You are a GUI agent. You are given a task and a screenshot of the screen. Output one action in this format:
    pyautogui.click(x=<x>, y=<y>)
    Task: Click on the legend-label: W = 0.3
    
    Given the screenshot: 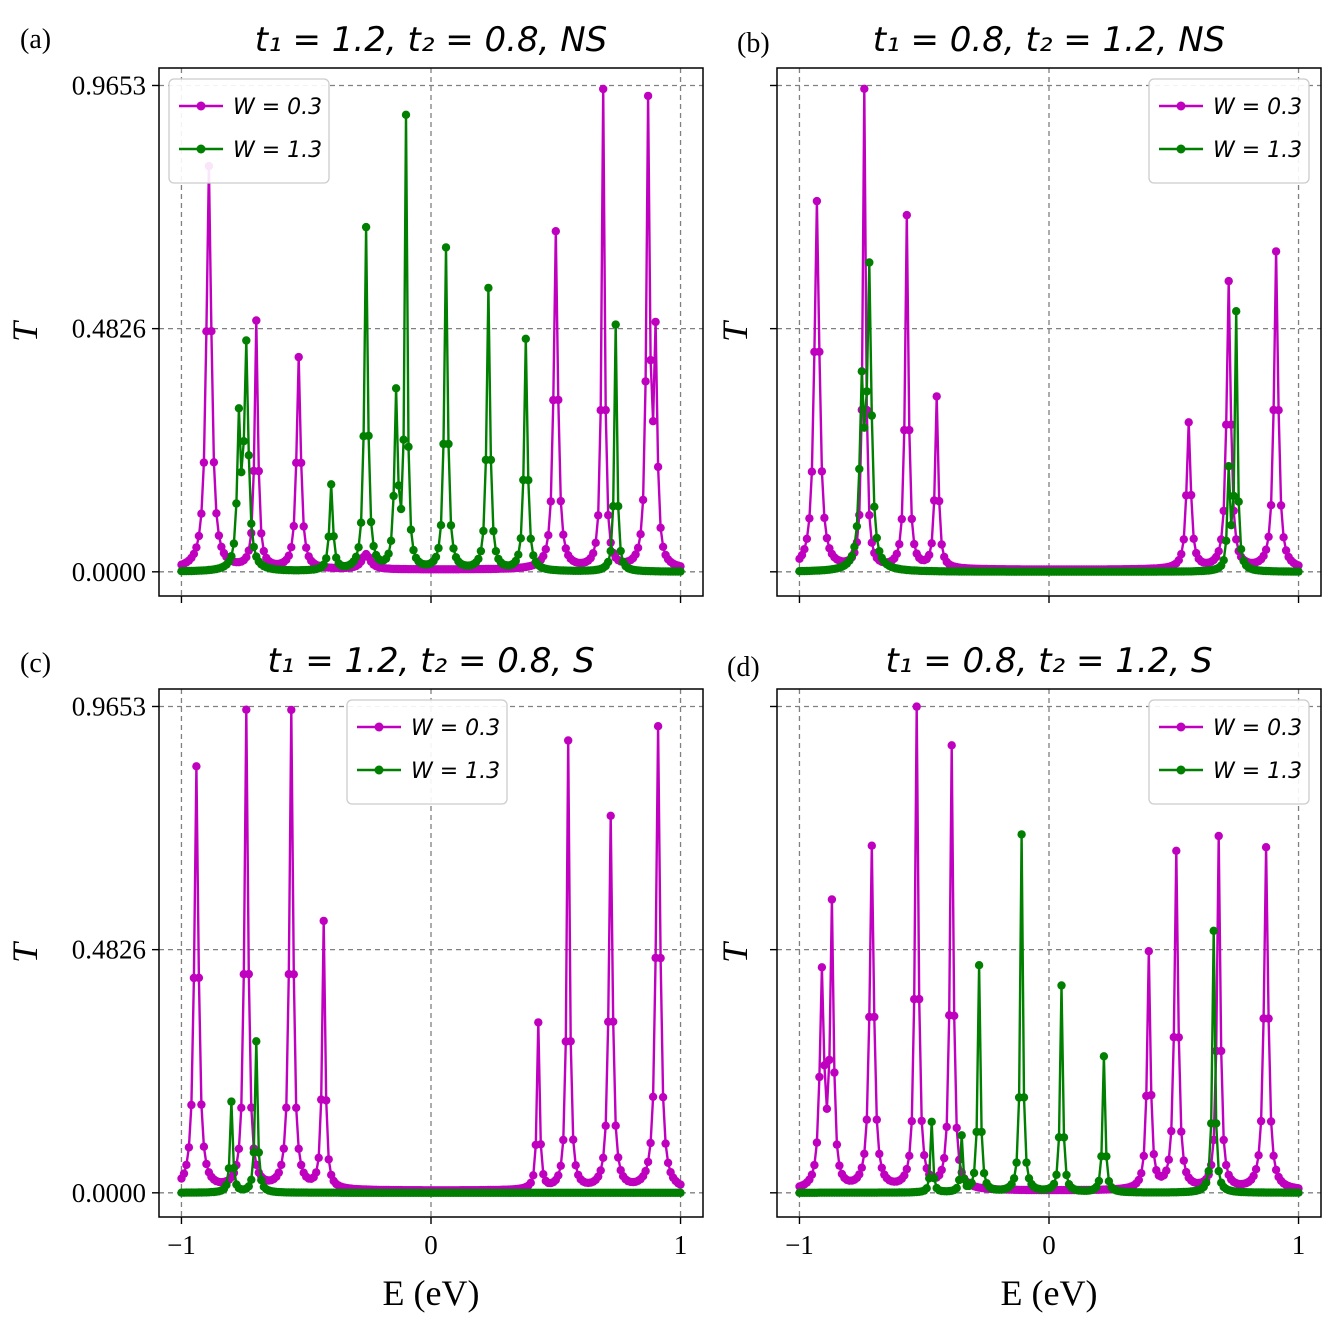 What is the action you would take?
    pyautogui.click(x=1257, y=107)
    